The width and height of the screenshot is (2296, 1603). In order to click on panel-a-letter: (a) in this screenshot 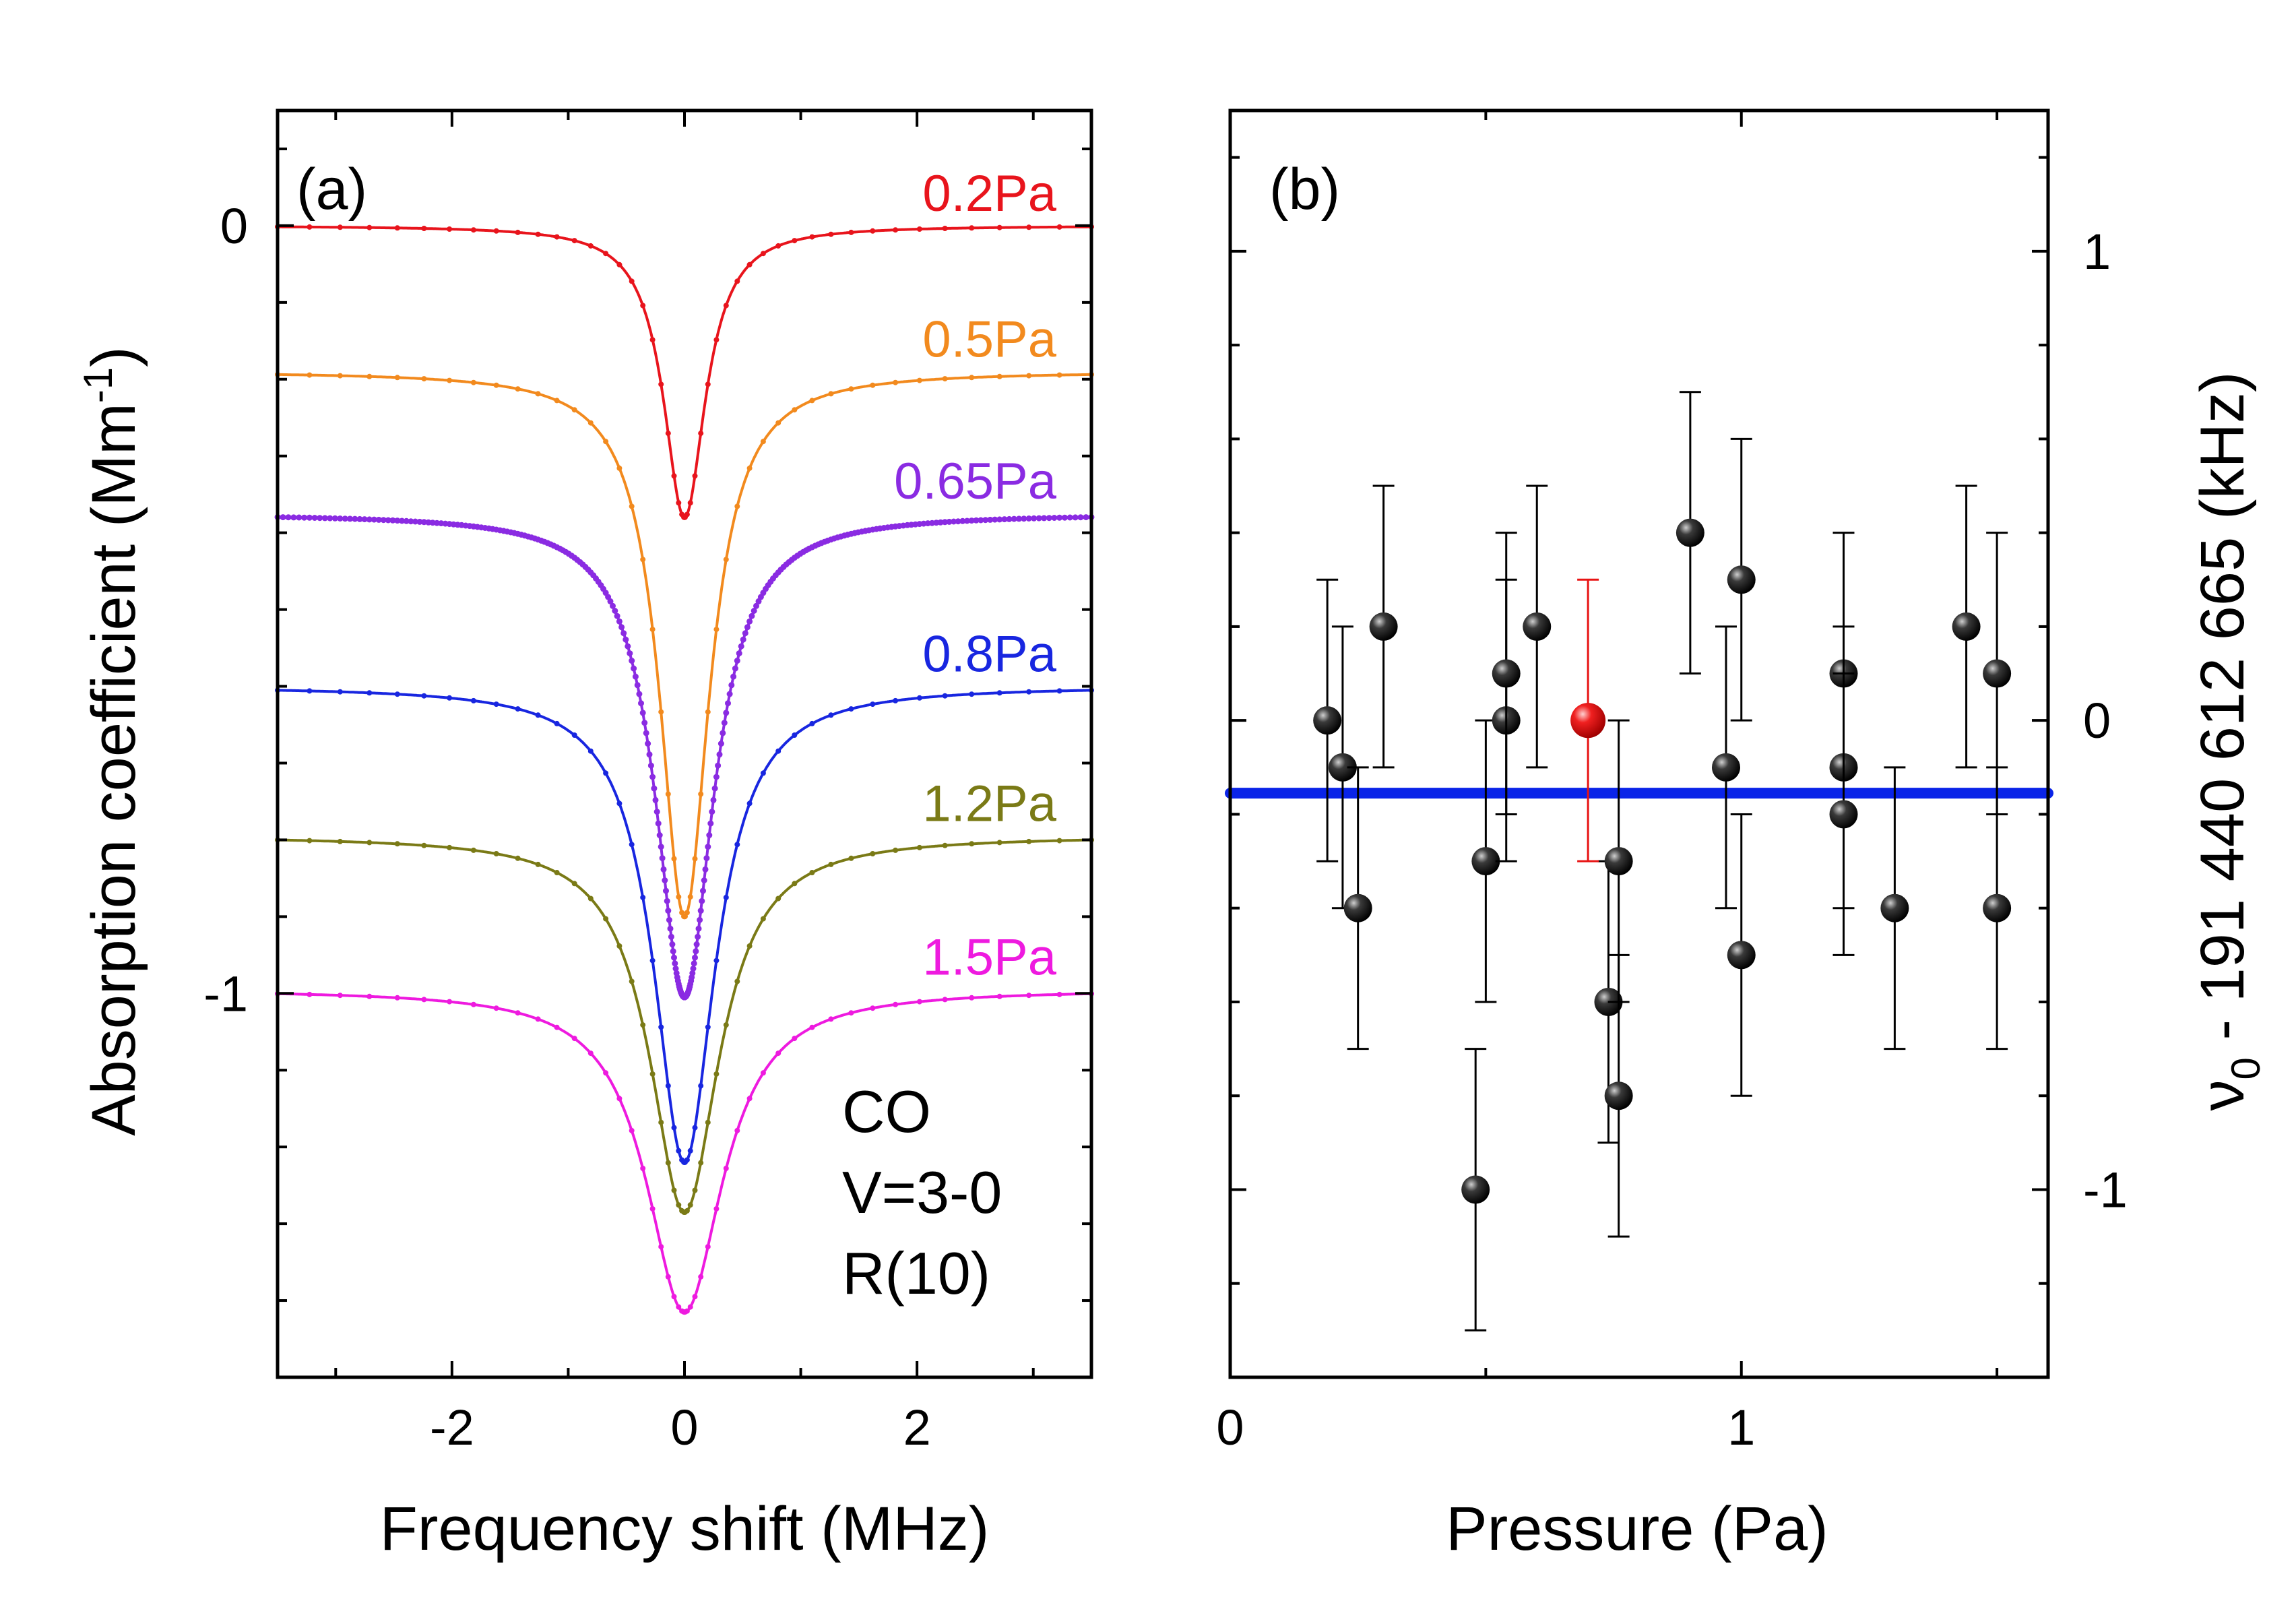, I will do `click(331, 189)`.